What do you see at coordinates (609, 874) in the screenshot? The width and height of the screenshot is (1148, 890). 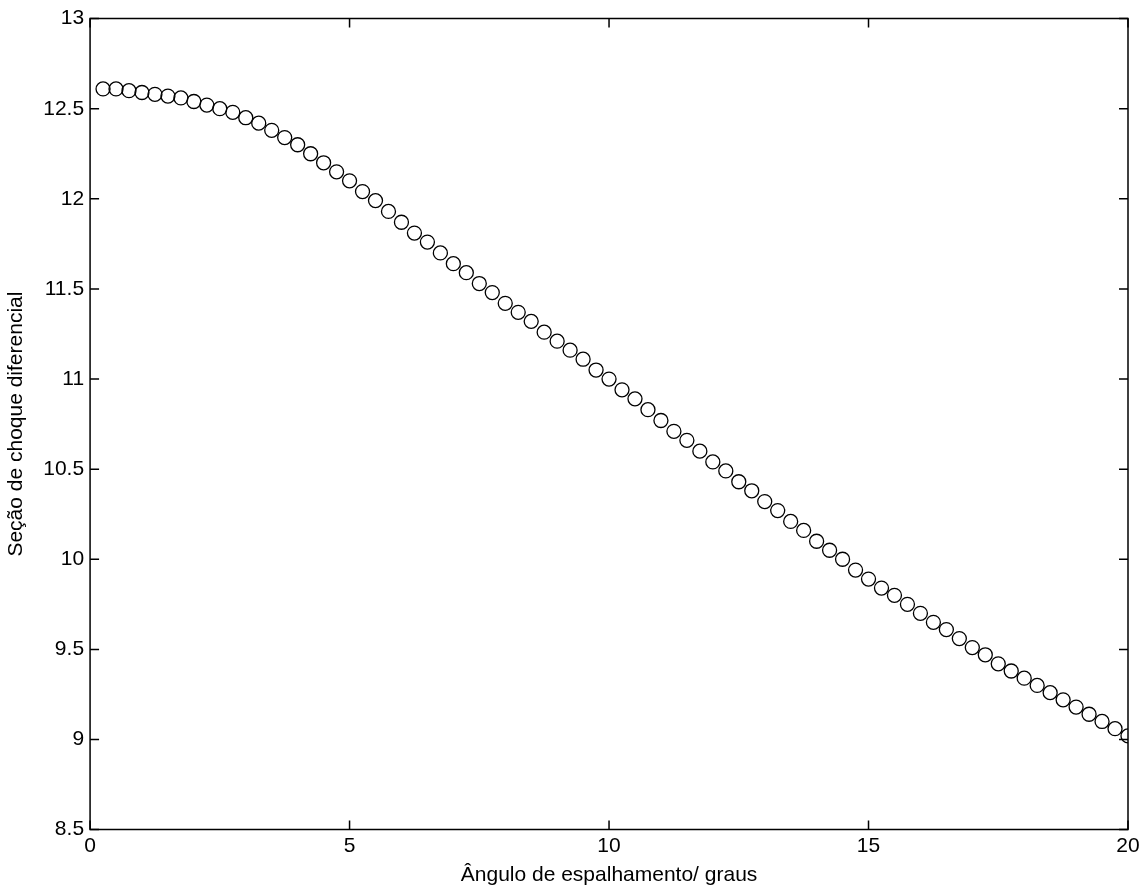 I see `x-axis-title: Ângulo de espalhamento/ graus` at bounding box center [609, 874].